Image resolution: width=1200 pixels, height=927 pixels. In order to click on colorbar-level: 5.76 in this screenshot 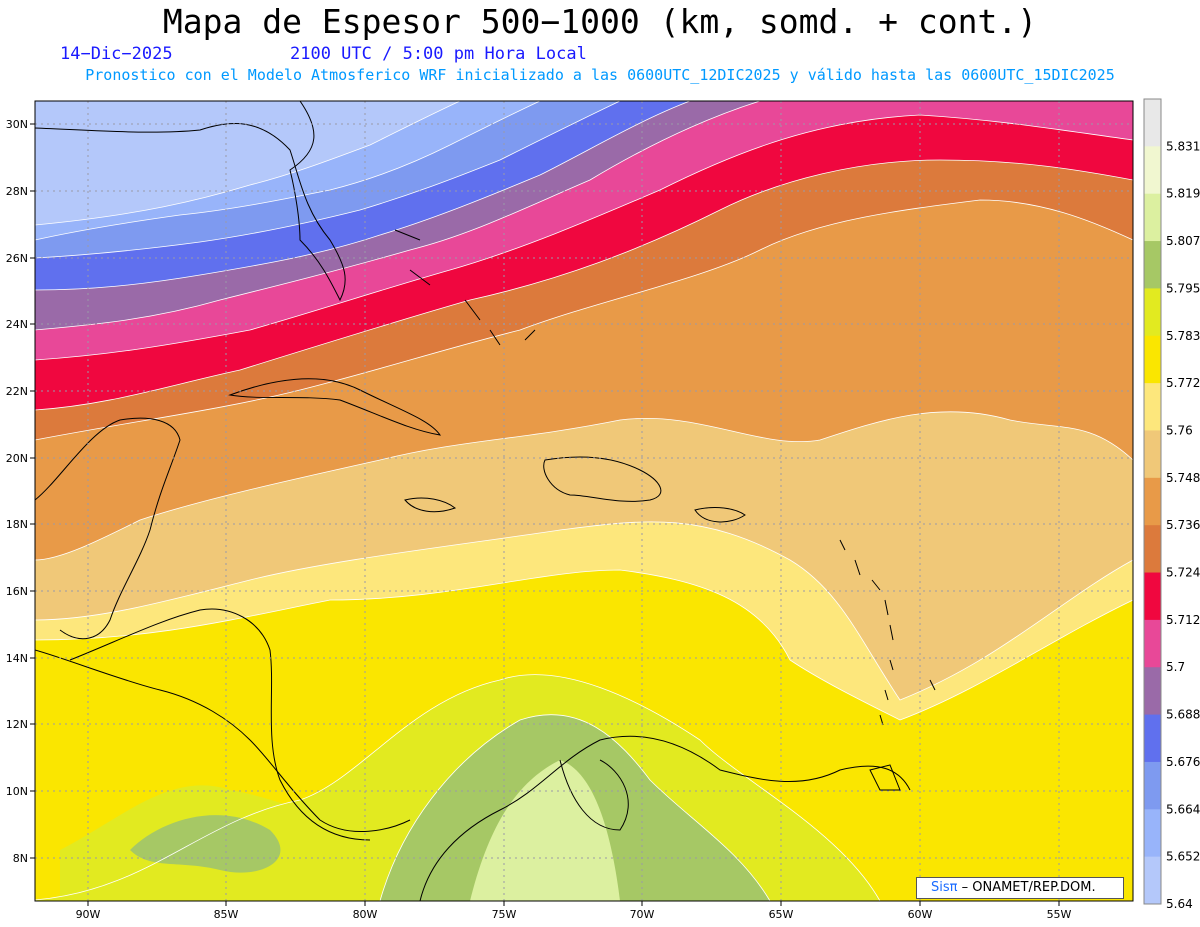, I will do `click(1179, 430)`.